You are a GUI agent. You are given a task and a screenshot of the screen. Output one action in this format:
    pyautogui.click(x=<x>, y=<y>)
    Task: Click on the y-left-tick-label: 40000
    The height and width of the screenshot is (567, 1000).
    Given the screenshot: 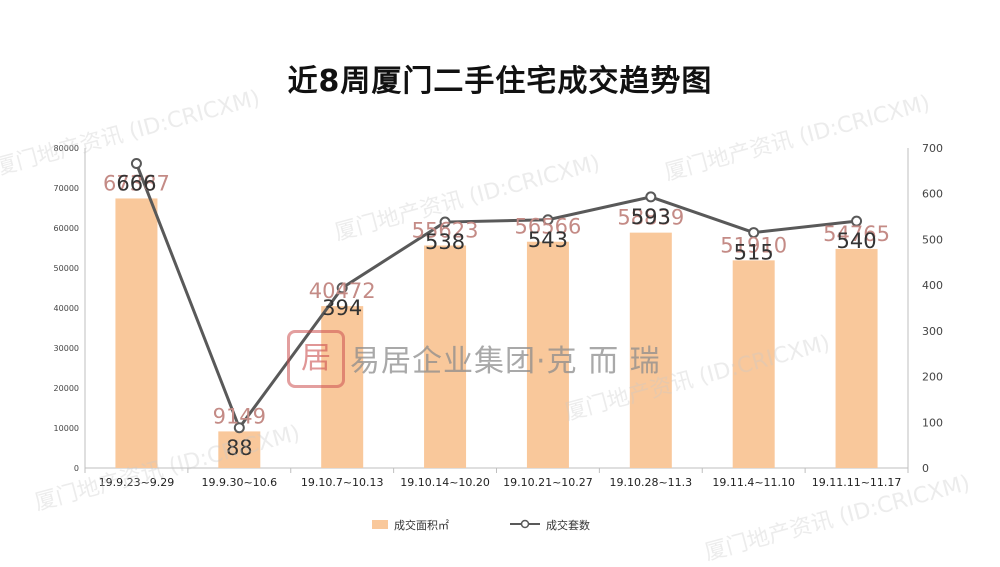 What is the action you would take?
    pyautogui.click(x=66, y=308)
    